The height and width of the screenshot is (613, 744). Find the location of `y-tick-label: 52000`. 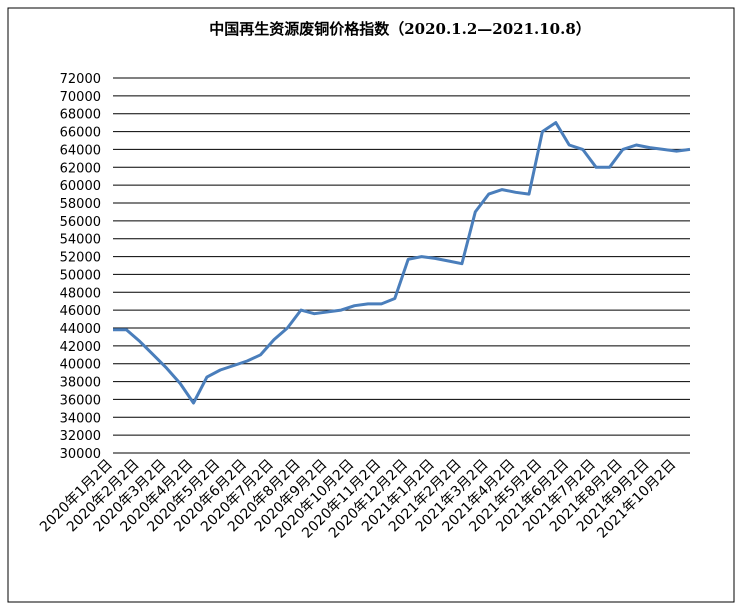

y-tick-label: 52000 is located at coordinates (80, 258).